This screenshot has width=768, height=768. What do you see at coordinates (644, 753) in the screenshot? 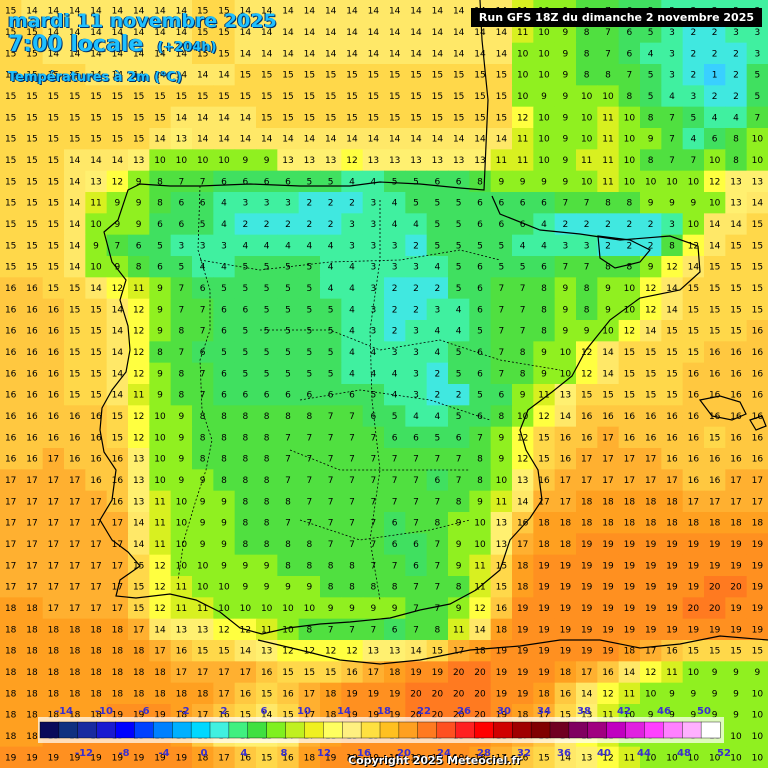
I see `legend-tick-label: 44` at bounding box center [644, 753].